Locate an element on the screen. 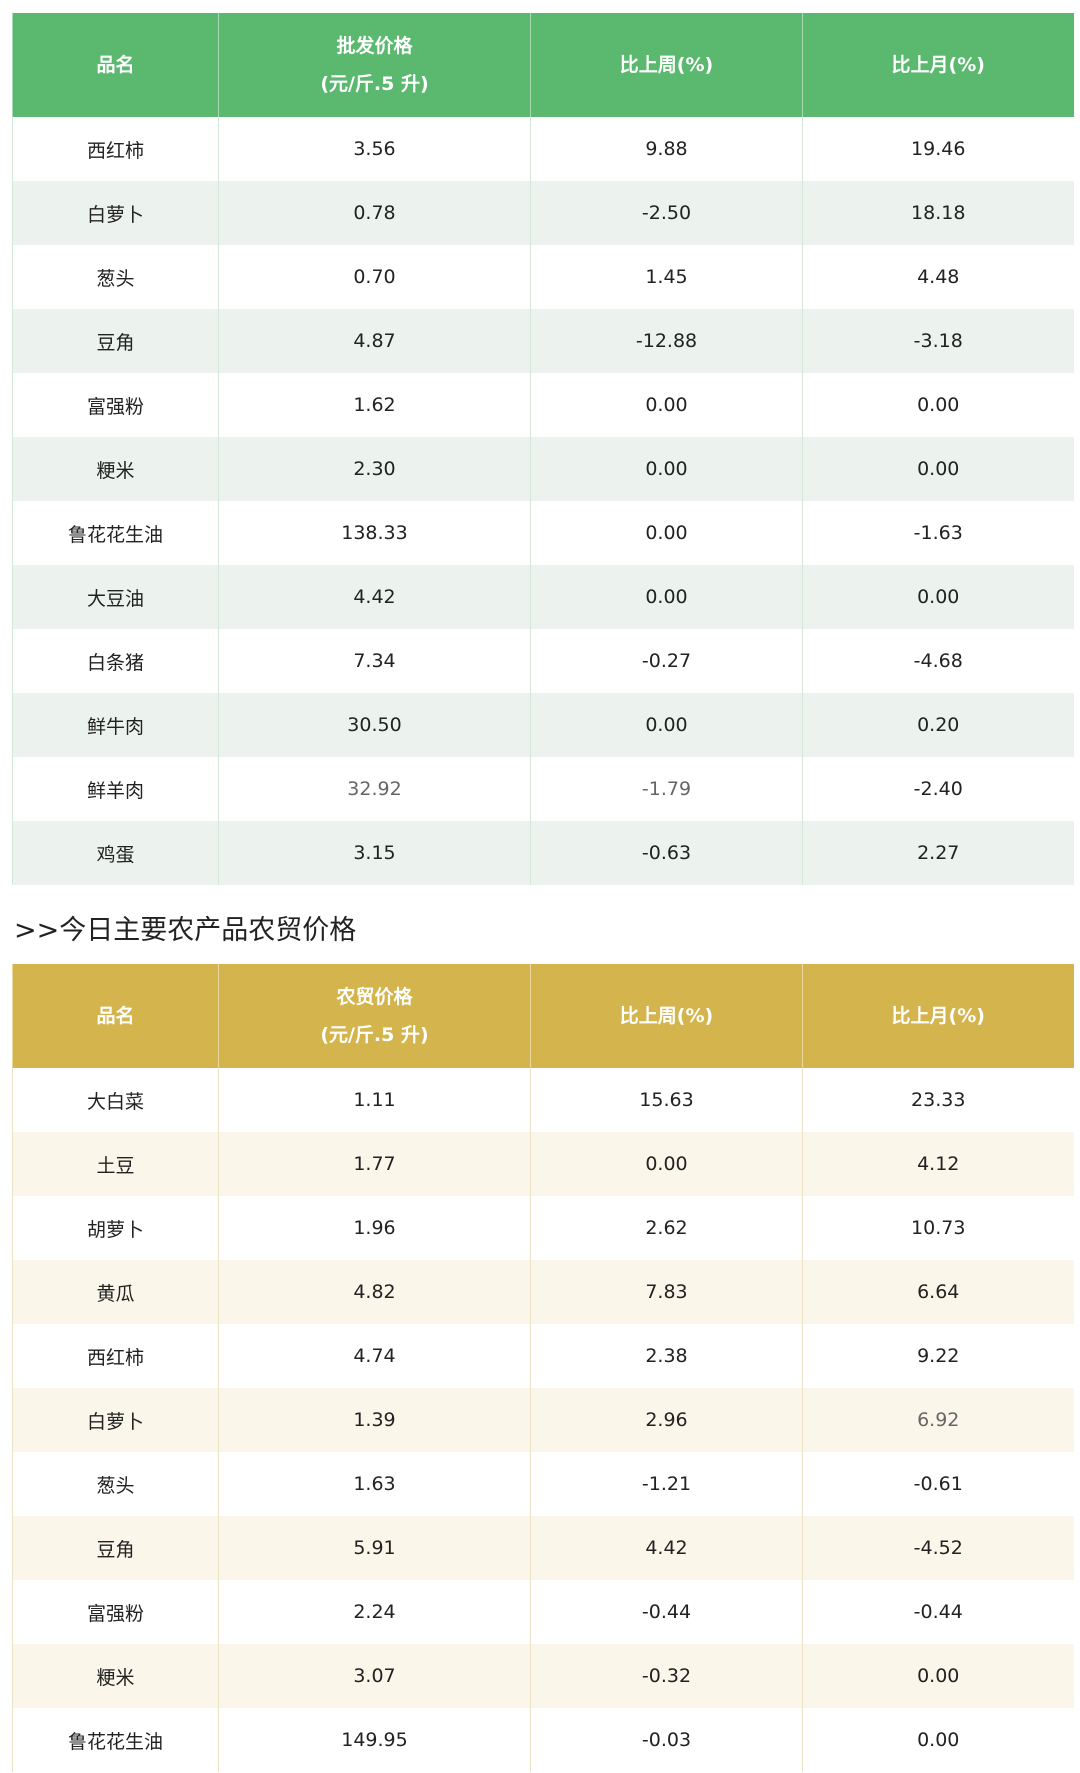  table-row: 西红柿 3.56 9.88 19.46 is located at coordinates (543, 149).